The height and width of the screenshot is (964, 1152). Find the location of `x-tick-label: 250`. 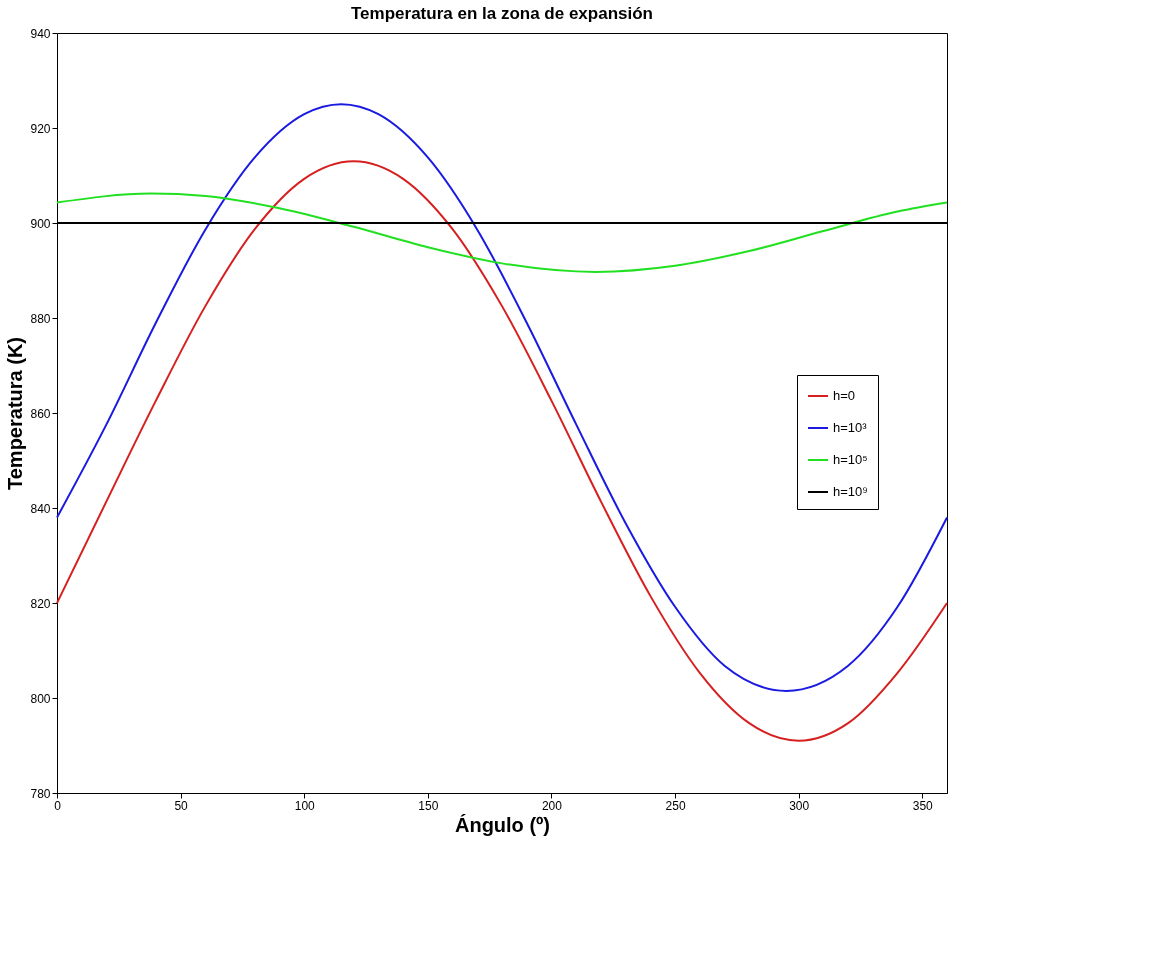

x-tick-label: 250 is located at coordinates (675, 805).